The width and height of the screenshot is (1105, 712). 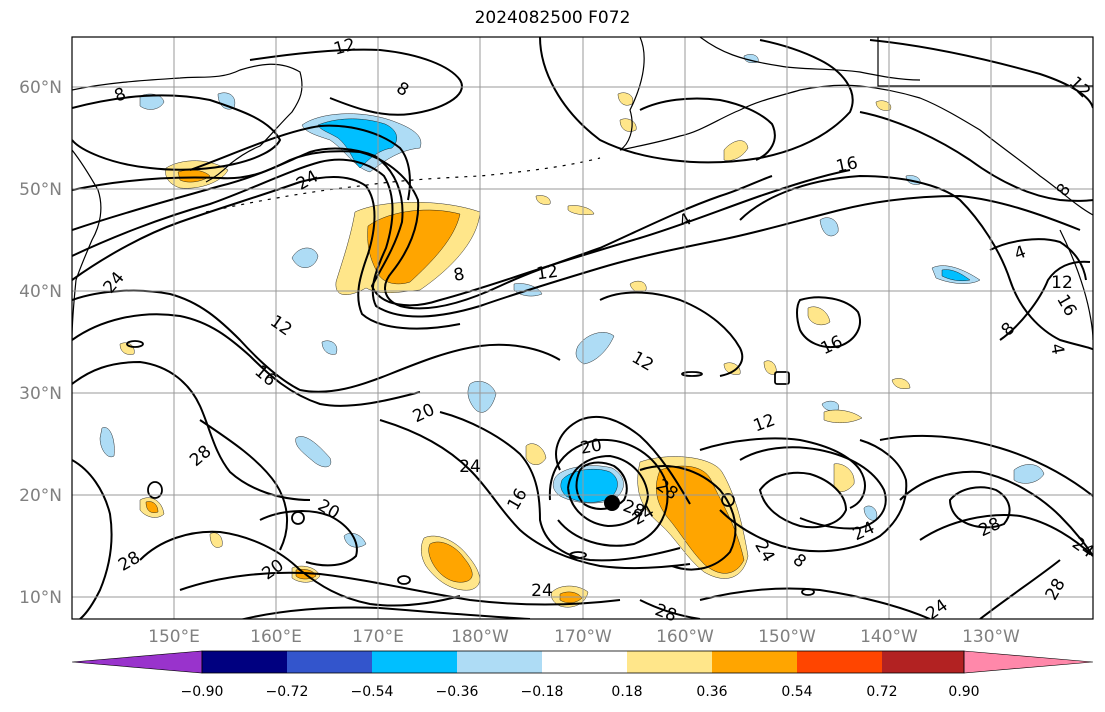 What do you see at coordinates (137, 662) in the screenshot?
I see `colorbar-extend-low` at bounding box center [137, 662].